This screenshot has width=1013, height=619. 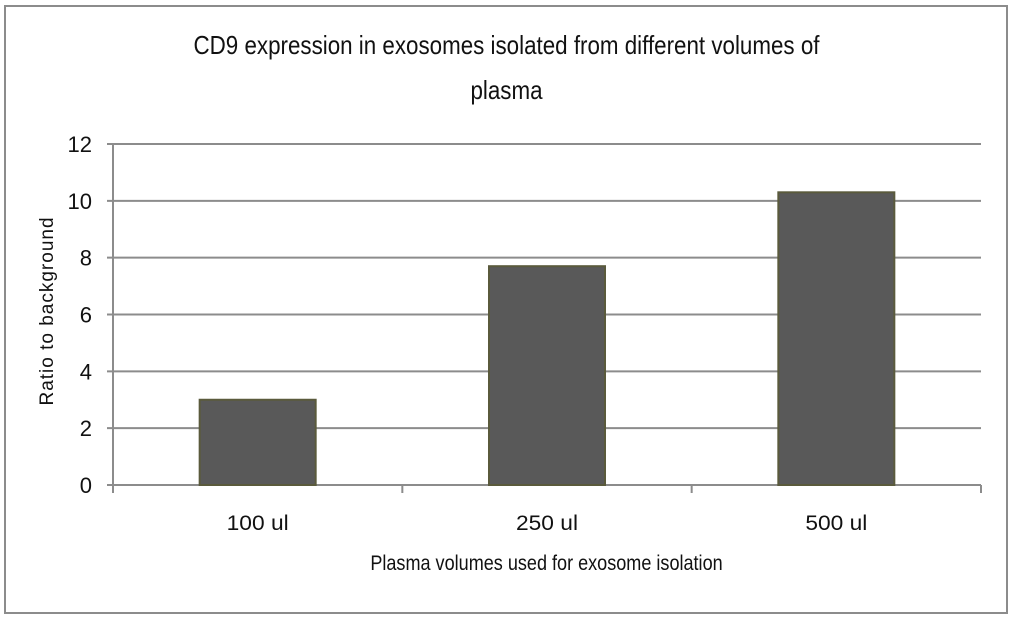 I want to click on x-tick-label: 250 ul, so click(x=547, y=523).